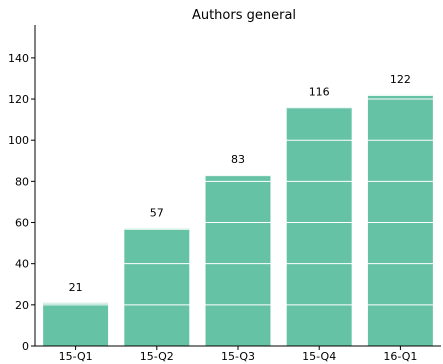 The image size is (443, 364). Describe the element at coordinates (238, 260) in the screenshot. I see `bar-15-Q3` at that location.